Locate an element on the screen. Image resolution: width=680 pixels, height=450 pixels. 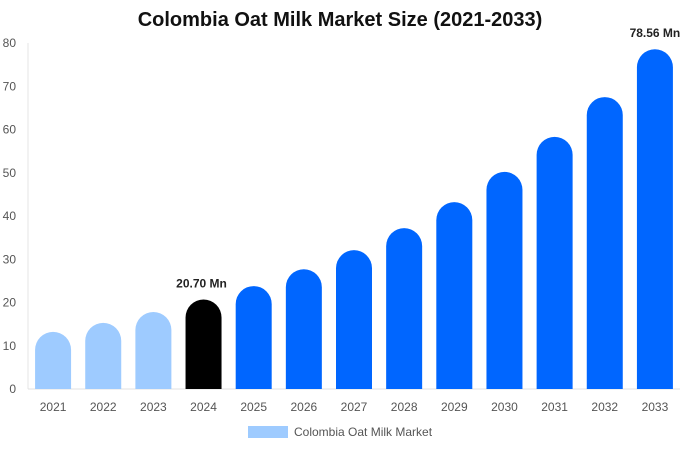
x-tick-label: 2030 is located at coordinates (504, 407).